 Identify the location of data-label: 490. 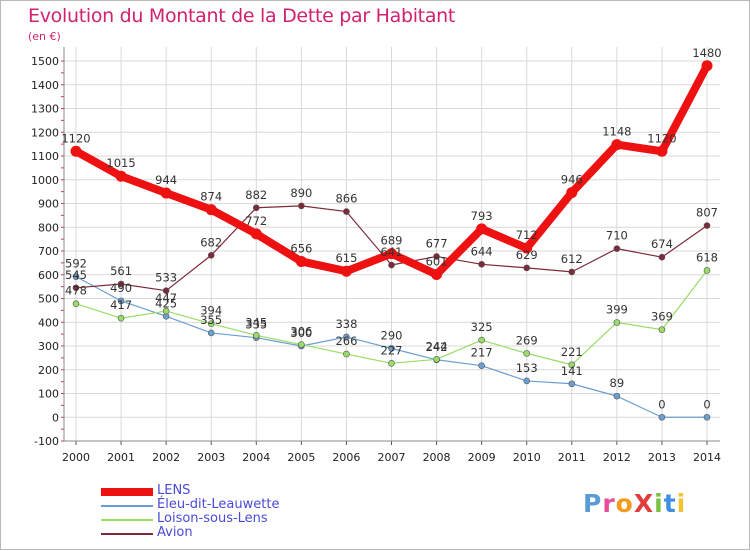
(121, 288).